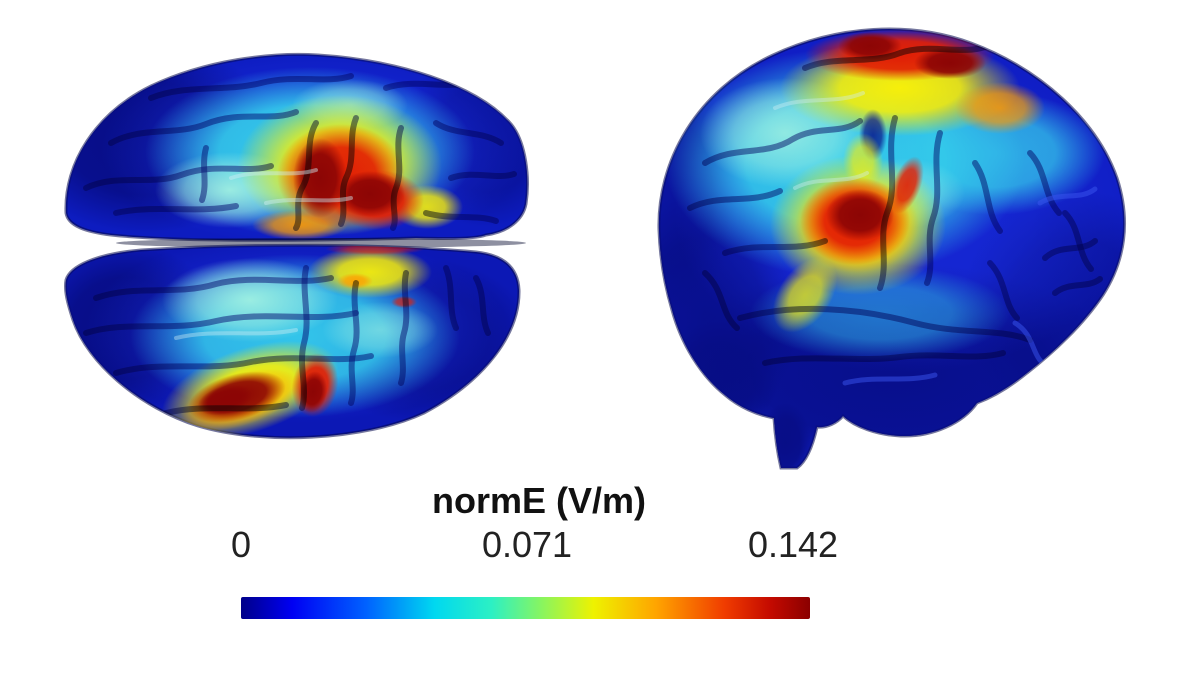 This screenshot has width=1200, height=675. What do you see at coordinates (525, 608) in the screenshot?
I see `colorbar-gradient` at bounding box center [525, 608].